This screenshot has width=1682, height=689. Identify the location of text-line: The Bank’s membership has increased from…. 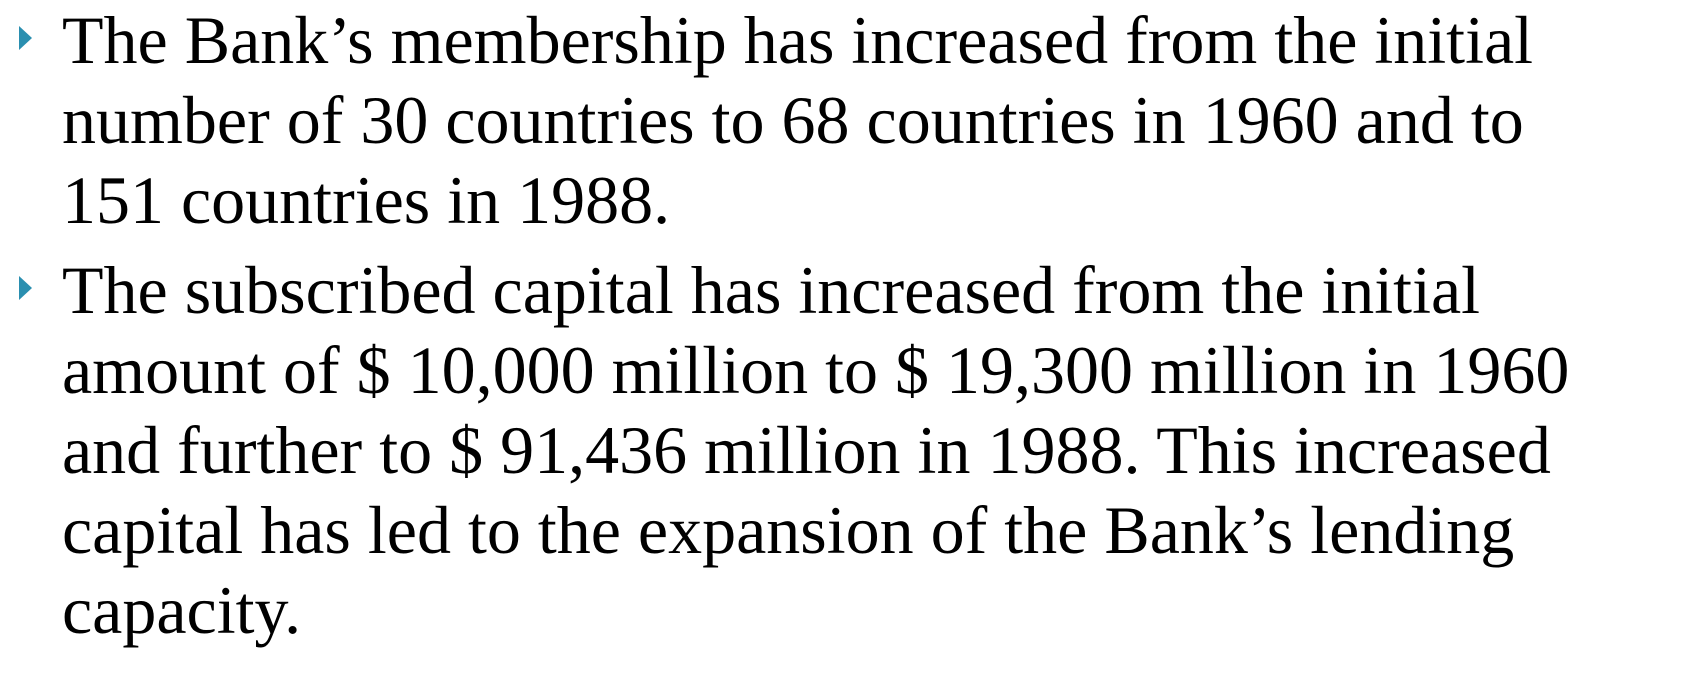
(798, 40).